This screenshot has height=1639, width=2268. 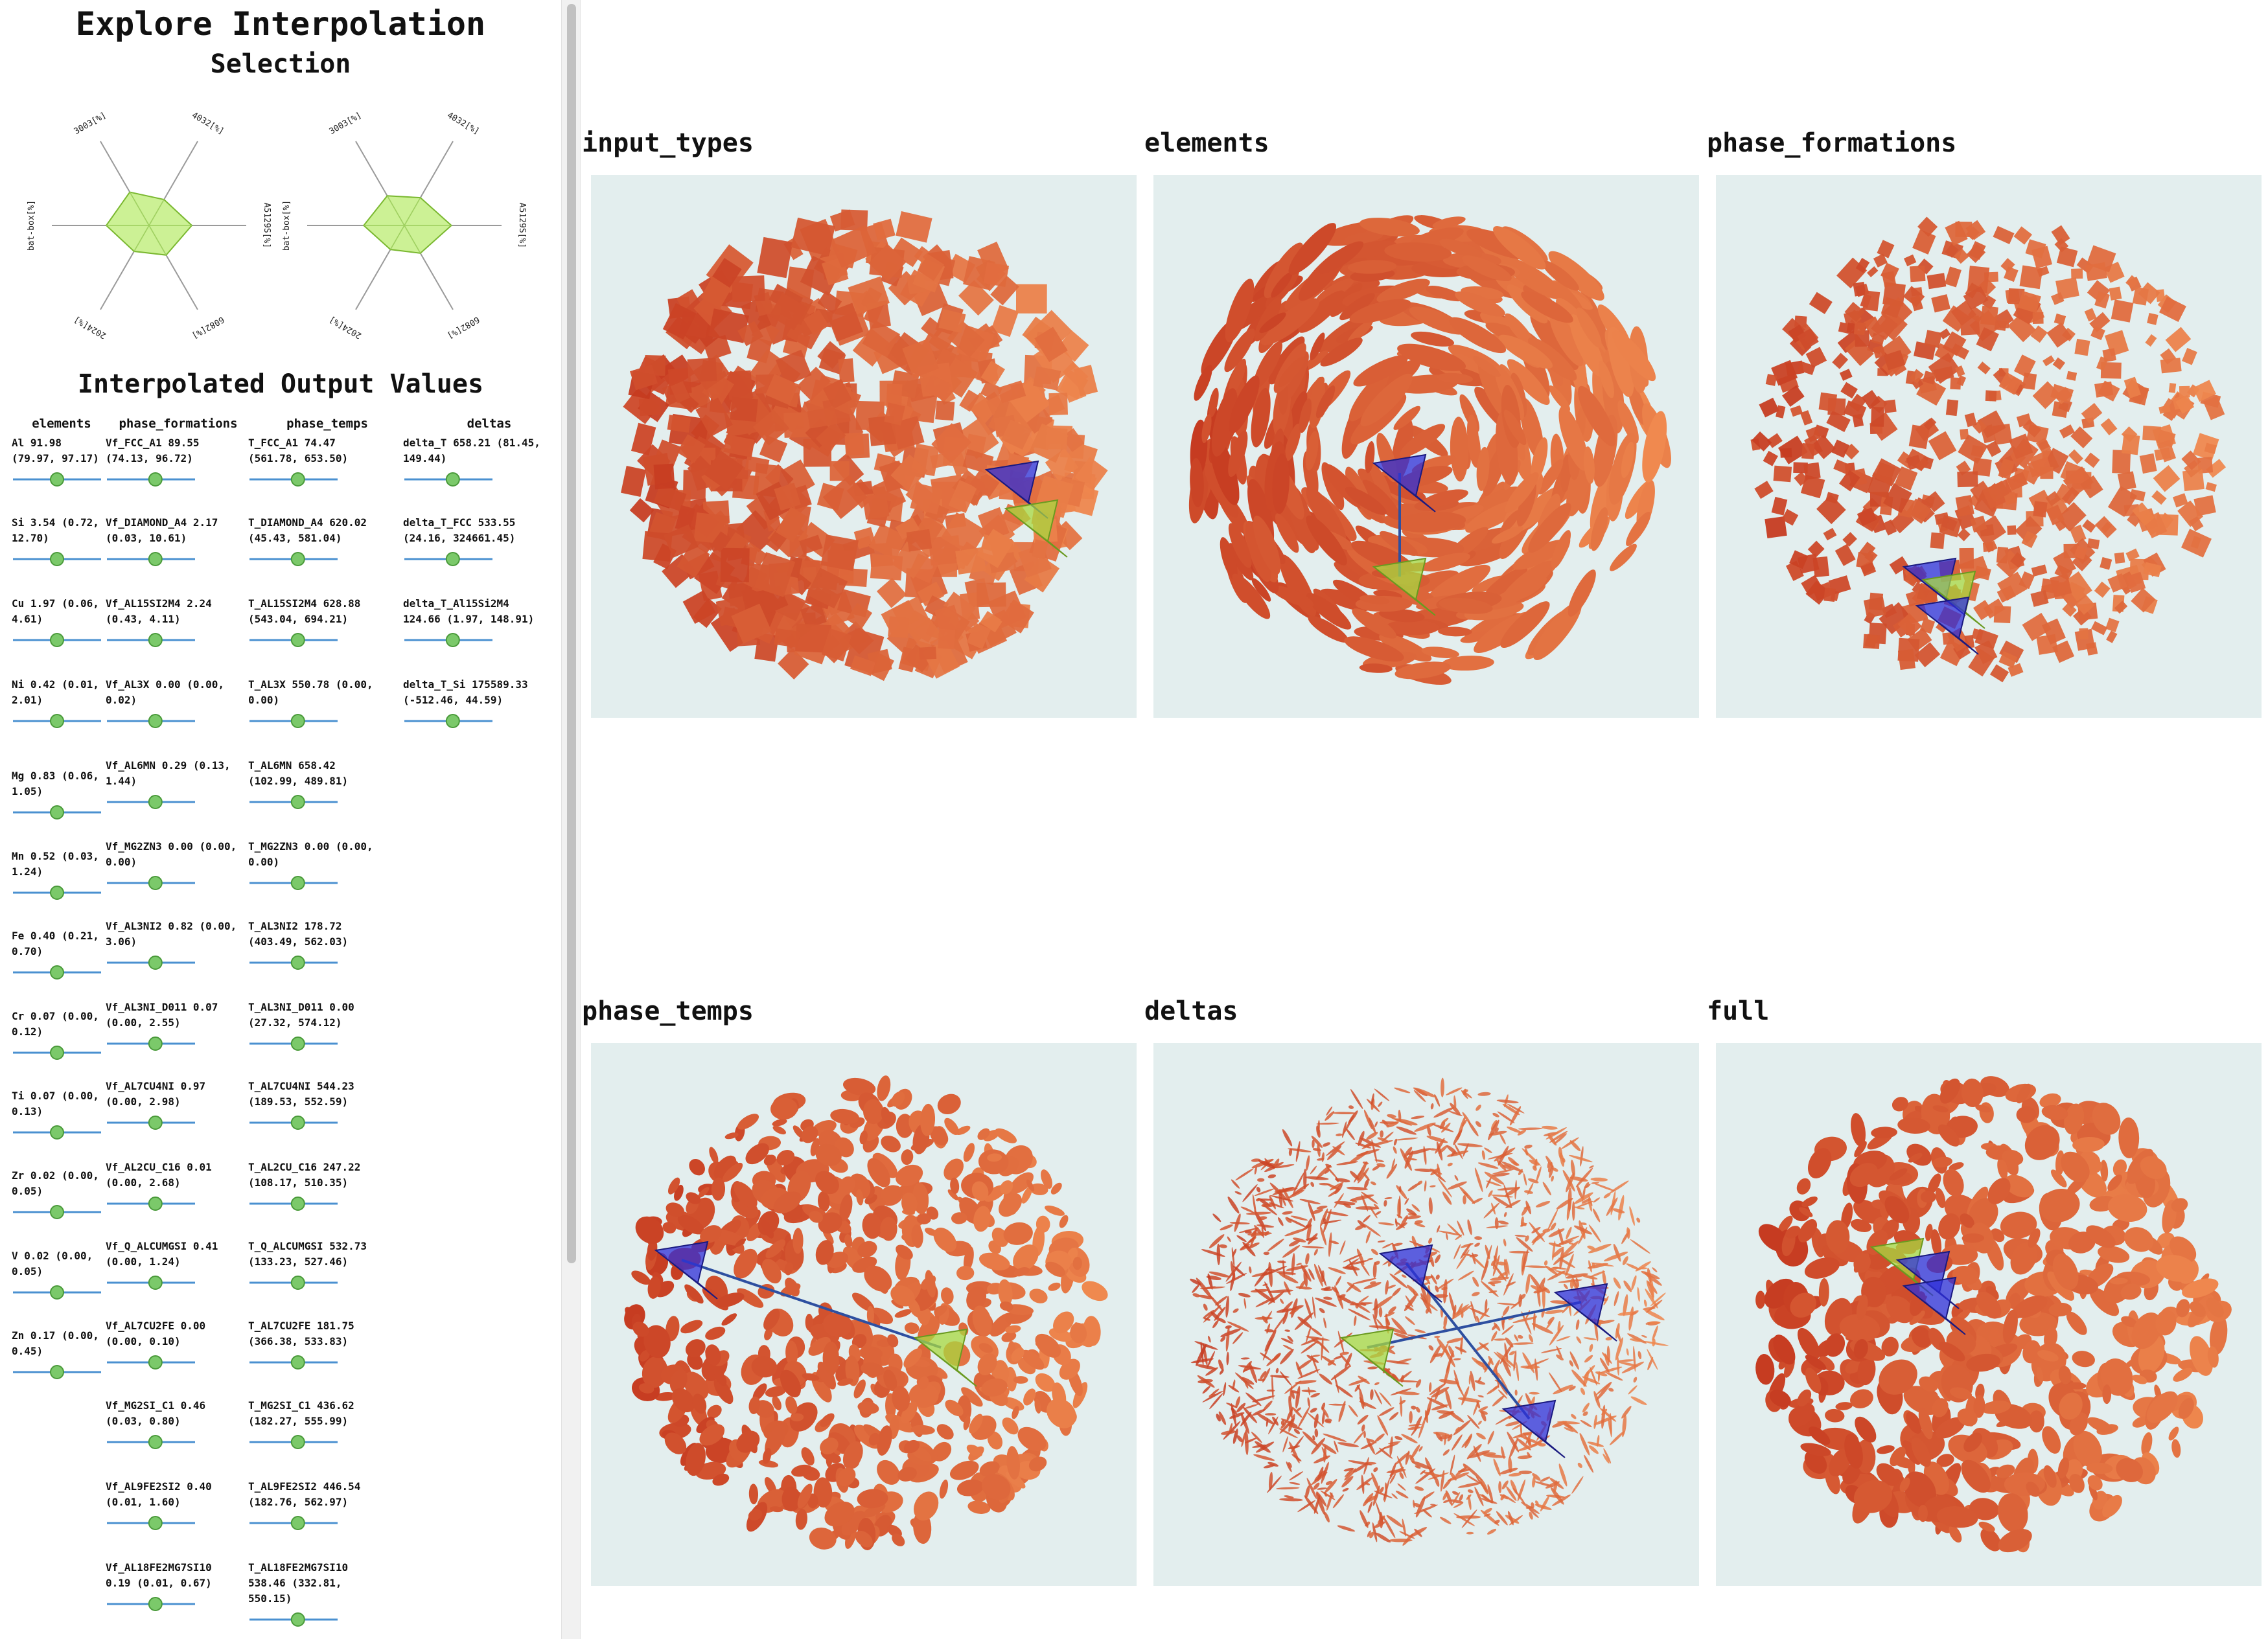 I want to click on sidebar-scrollbar, so click(x=571, y=819).